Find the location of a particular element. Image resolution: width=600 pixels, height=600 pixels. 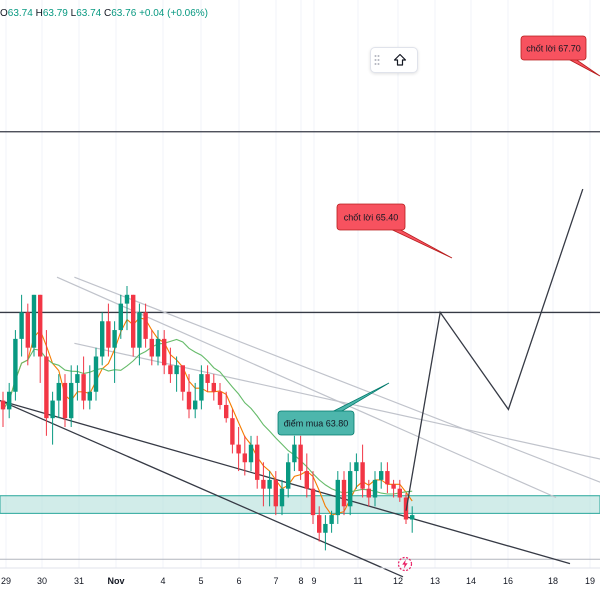

change-value: +0.04 (+0.06%) is located at coordinates (173, 13).